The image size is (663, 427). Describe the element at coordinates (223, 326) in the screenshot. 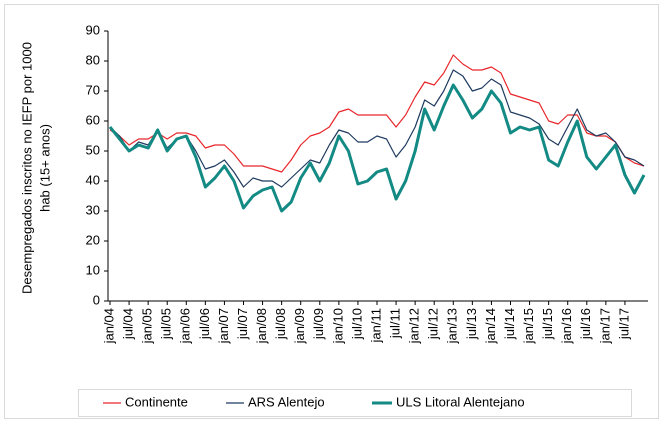

I see `x-tick-label: jan/07` at that location.